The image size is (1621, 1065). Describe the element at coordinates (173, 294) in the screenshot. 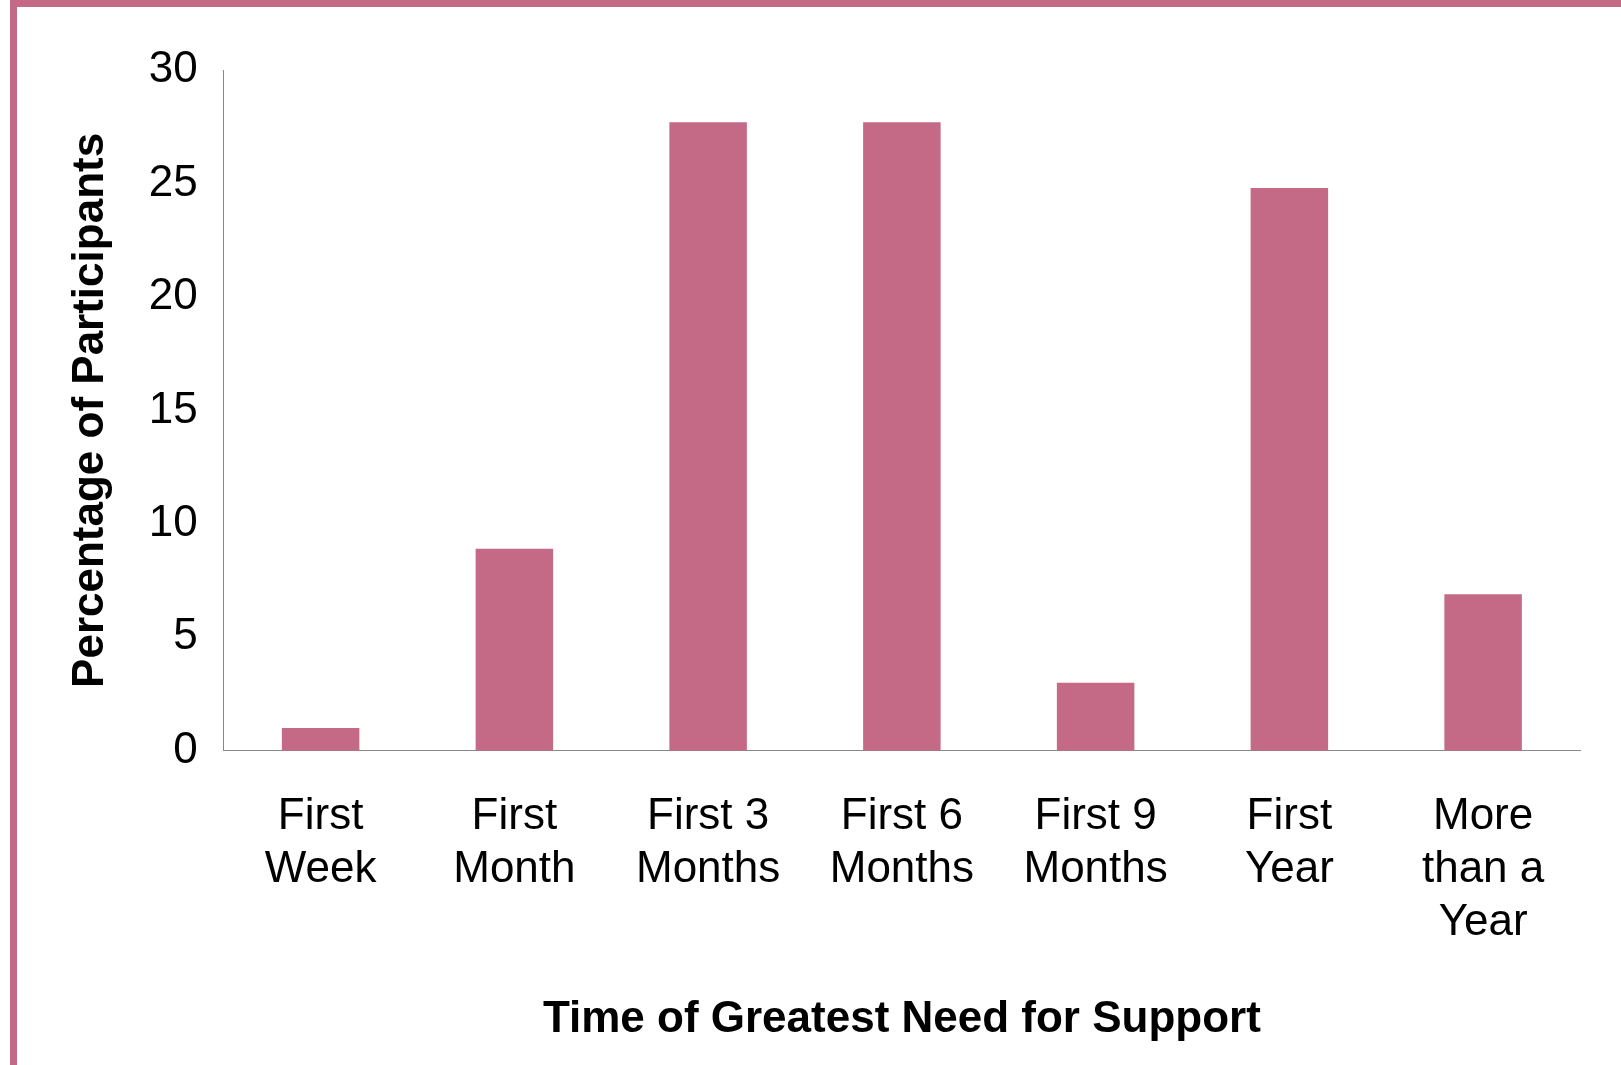

I see `y-tick-label: 20` at that location.